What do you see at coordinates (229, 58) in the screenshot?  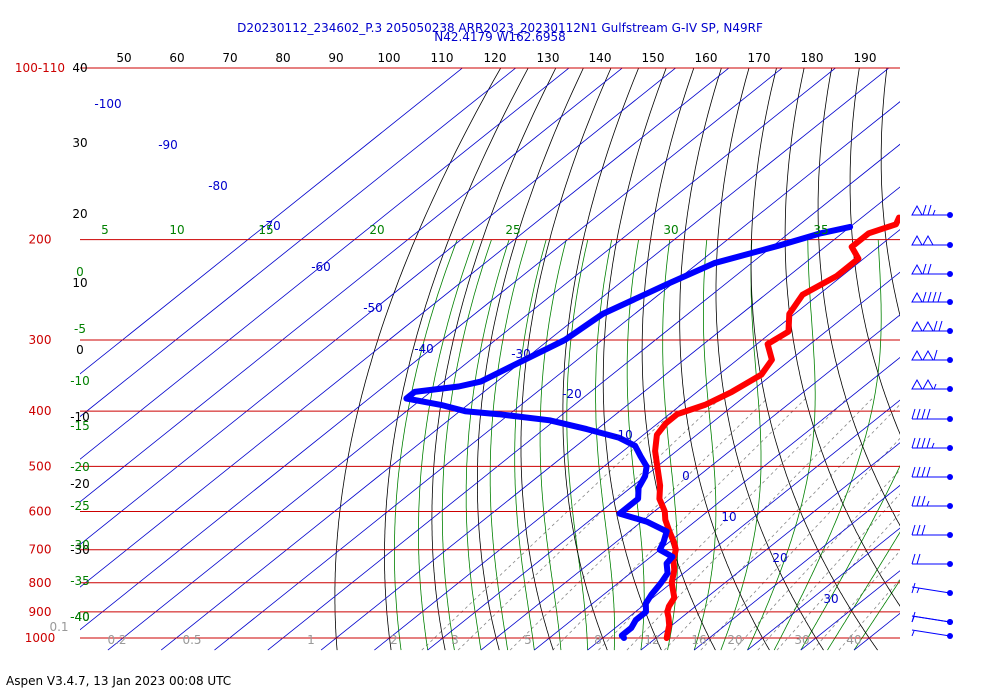 I see `top-axis-tick-label: 70` at bounding box center [229, 58].